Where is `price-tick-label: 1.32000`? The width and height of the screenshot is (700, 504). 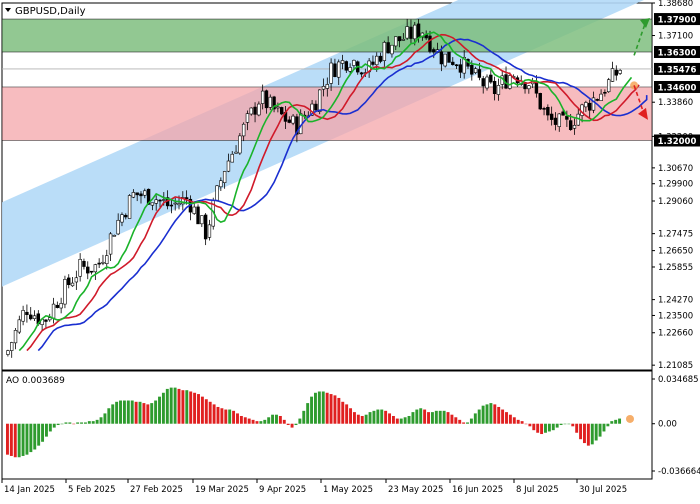 price-tick-label: 1.32000 is located at coordinates (677, 142).